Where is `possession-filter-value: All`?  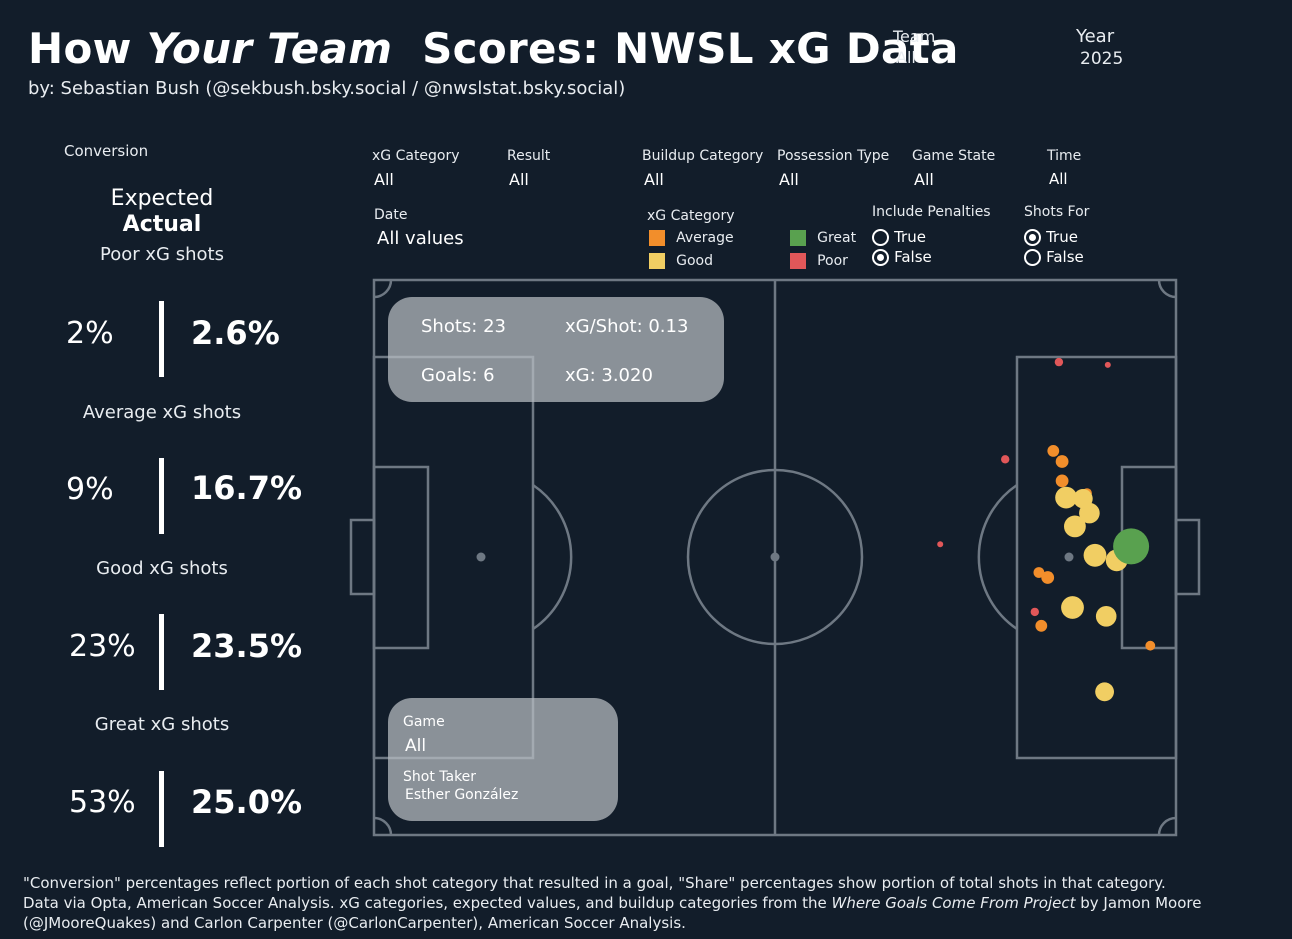 possession-filter-value: All is located at coordinates (789, 179).